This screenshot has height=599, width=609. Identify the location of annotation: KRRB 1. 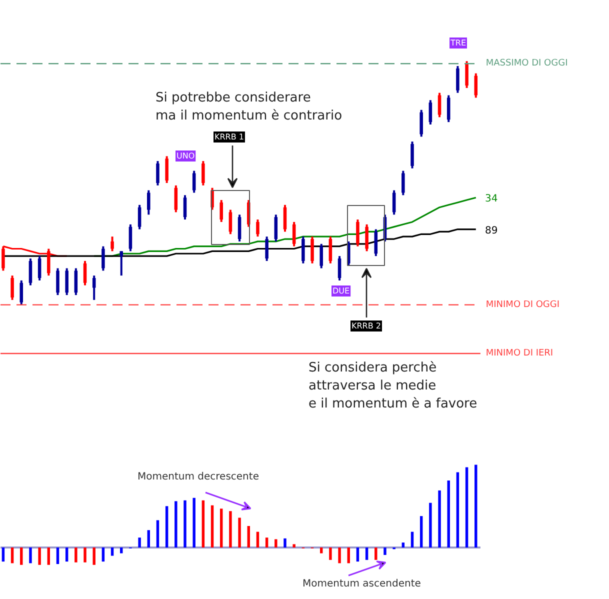
(229, 137).